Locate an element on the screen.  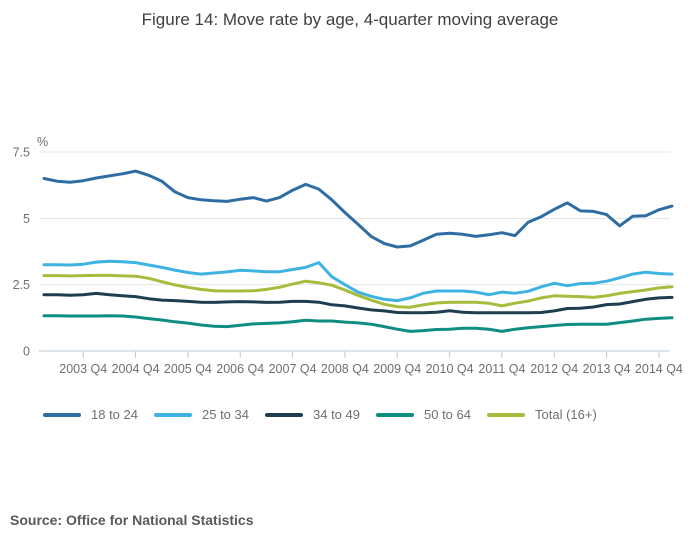
x-tick-label: 2006 Q4 is located at coordinates (240, 369).